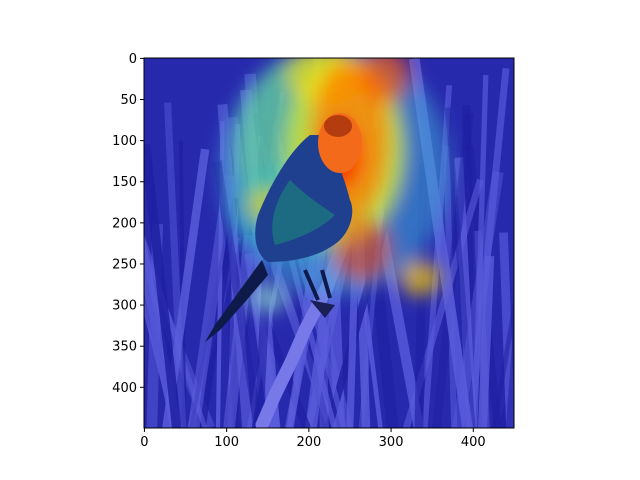  What do you see at coordinates (133, 59) in the screenshot?
I see `y-tick-label: 0` at bounding box center [133, 59].